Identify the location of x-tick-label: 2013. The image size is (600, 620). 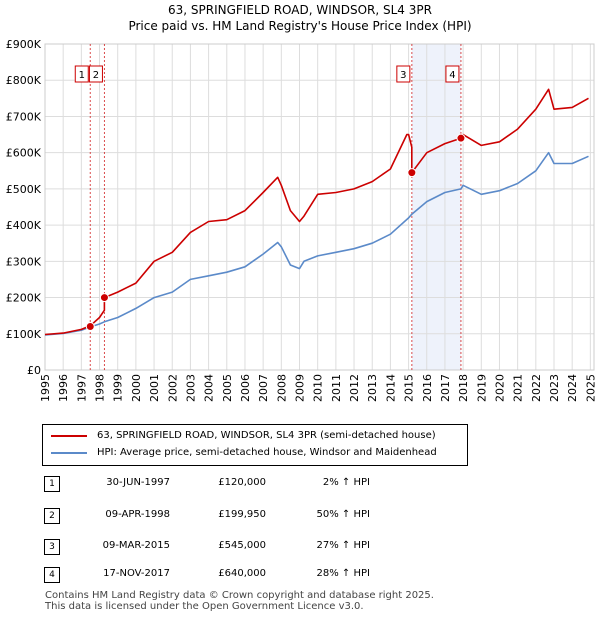
(372, 388).